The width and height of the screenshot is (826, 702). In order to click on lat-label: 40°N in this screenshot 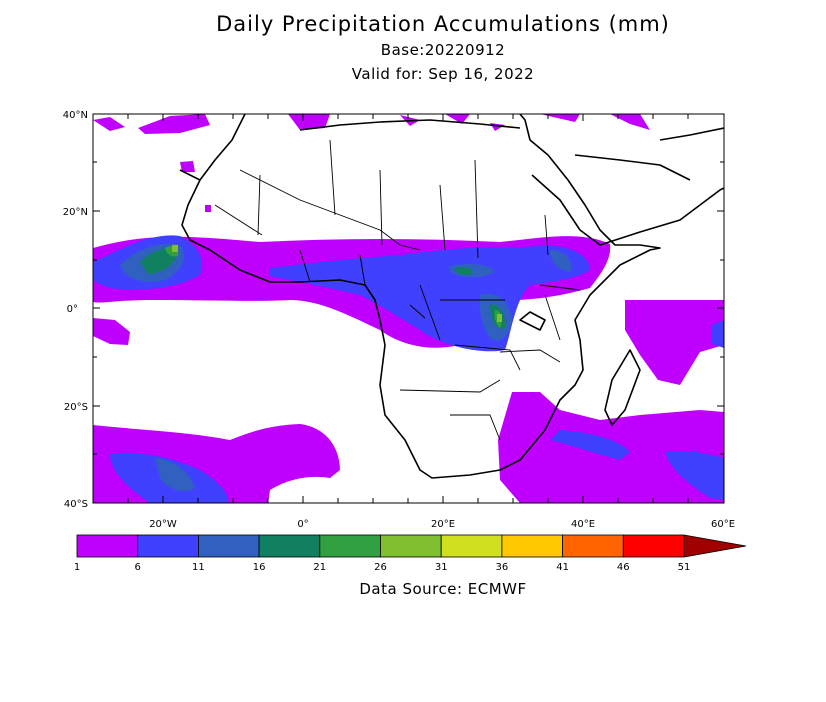, I will do `click(75, 115)`.